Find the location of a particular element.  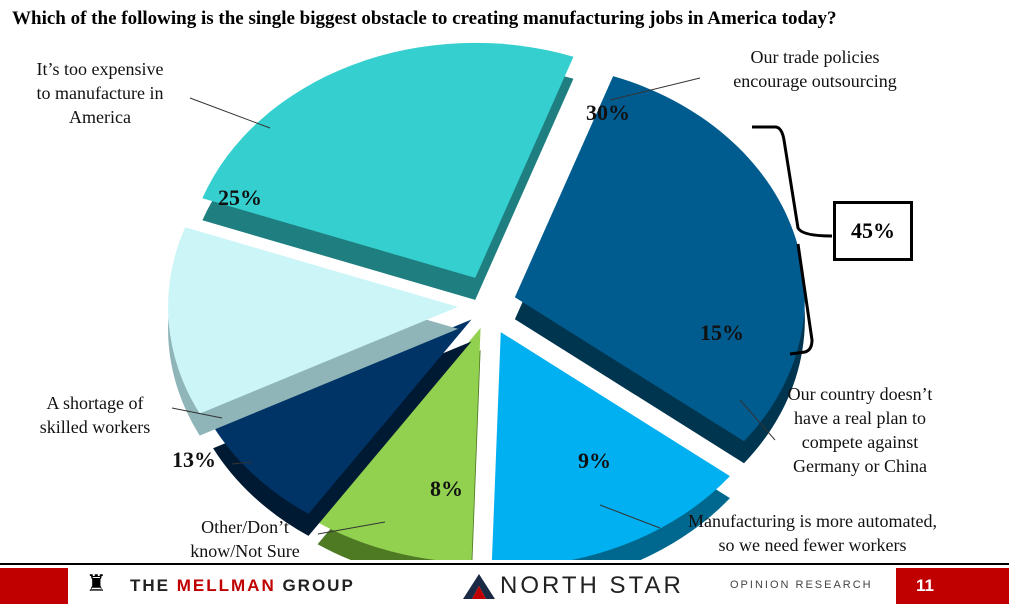

label-plan-line3: compete against is located at coordinates (860, 442).